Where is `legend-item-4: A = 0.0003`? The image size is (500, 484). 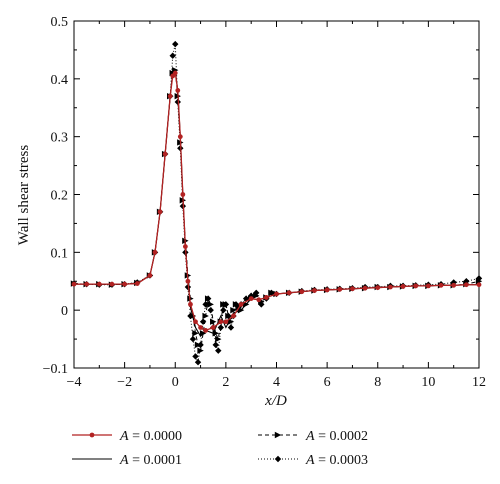 legend-item-4: A = 0.0003 is located at coordinates (313, 460).